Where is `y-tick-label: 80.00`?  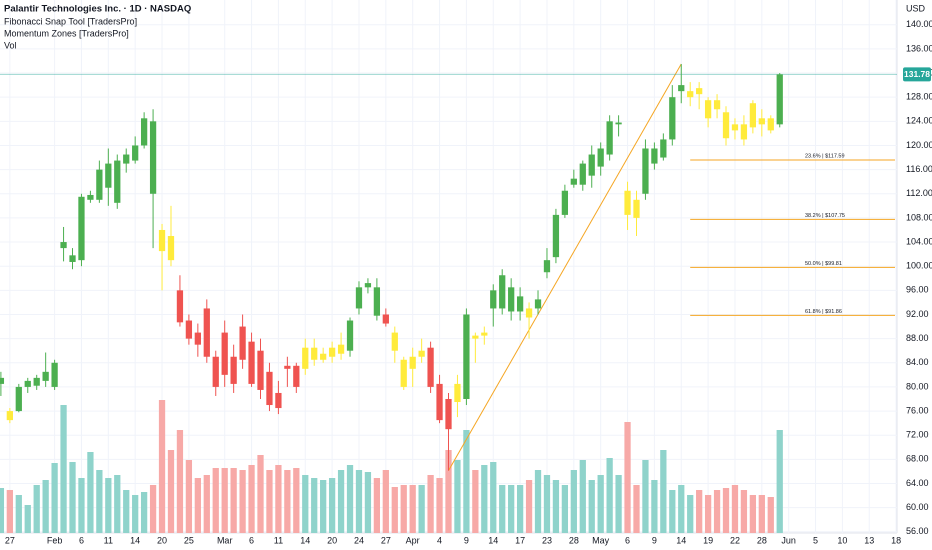 y-tick-label: 80.00 is located at coordinates (917, 386).